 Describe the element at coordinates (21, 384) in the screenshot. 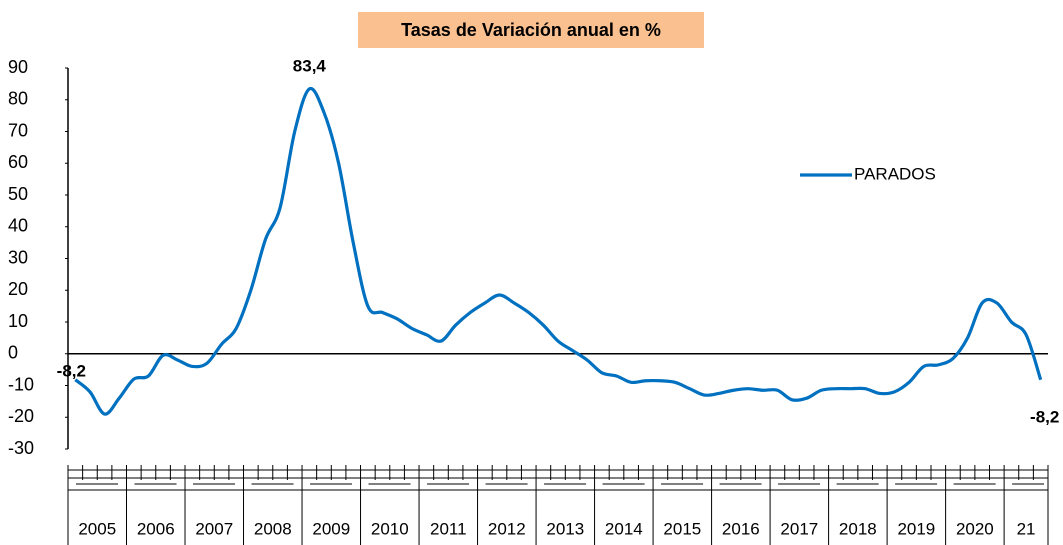

I see `y-tick-label: -10` at that location.